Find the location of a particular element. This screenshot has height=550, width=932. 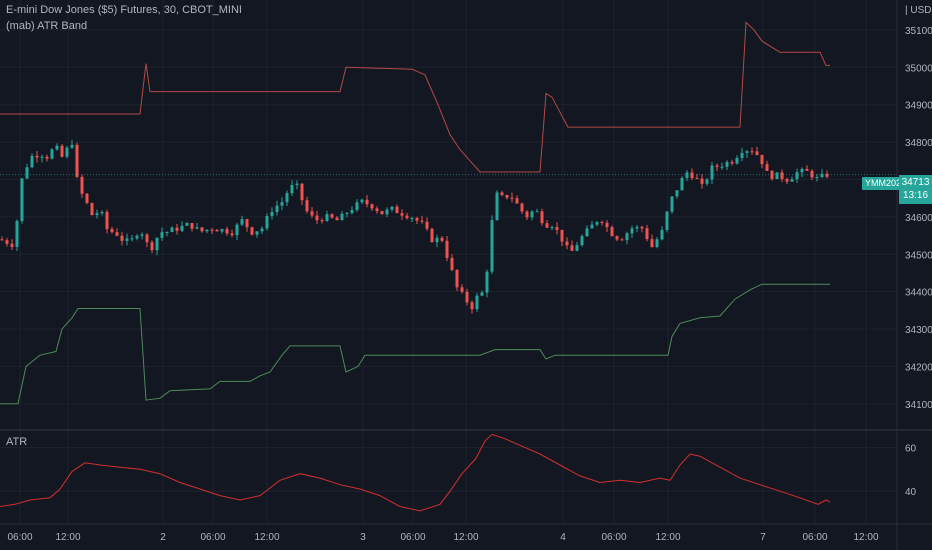

time-tick-label: 2 is located at coordinates (163, 537).